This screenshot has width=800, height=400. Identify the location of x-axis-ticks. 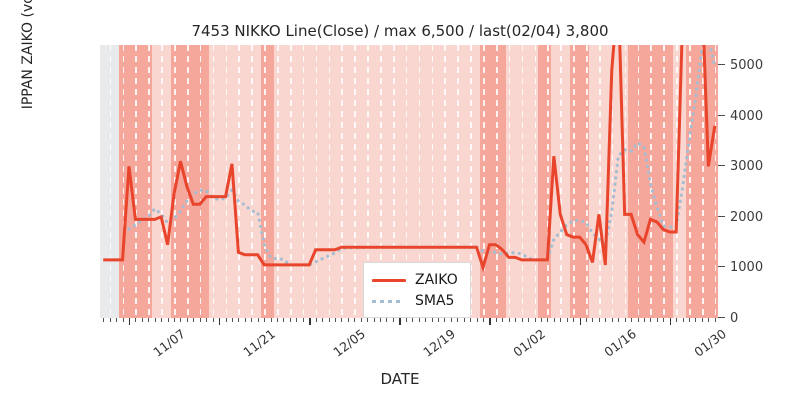
(409, 322).